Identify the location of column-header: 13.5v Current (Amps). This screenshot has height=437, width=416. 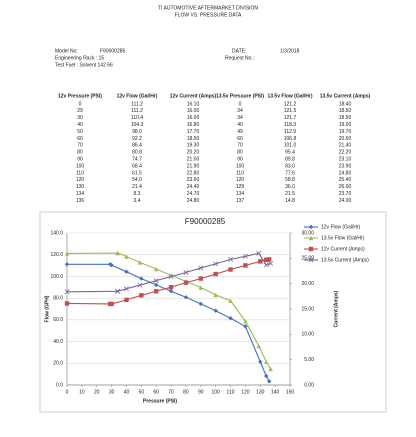
(345, 96).